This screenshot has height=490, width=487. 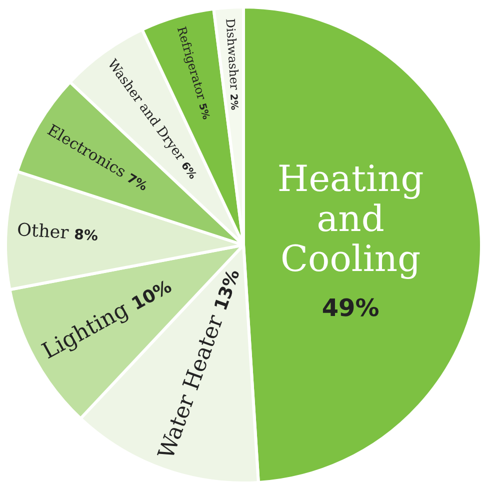 What do you see at coordinates (152, 295) in the screenshot?
I see `data-label: 10%` at bounding box center [152, 295].